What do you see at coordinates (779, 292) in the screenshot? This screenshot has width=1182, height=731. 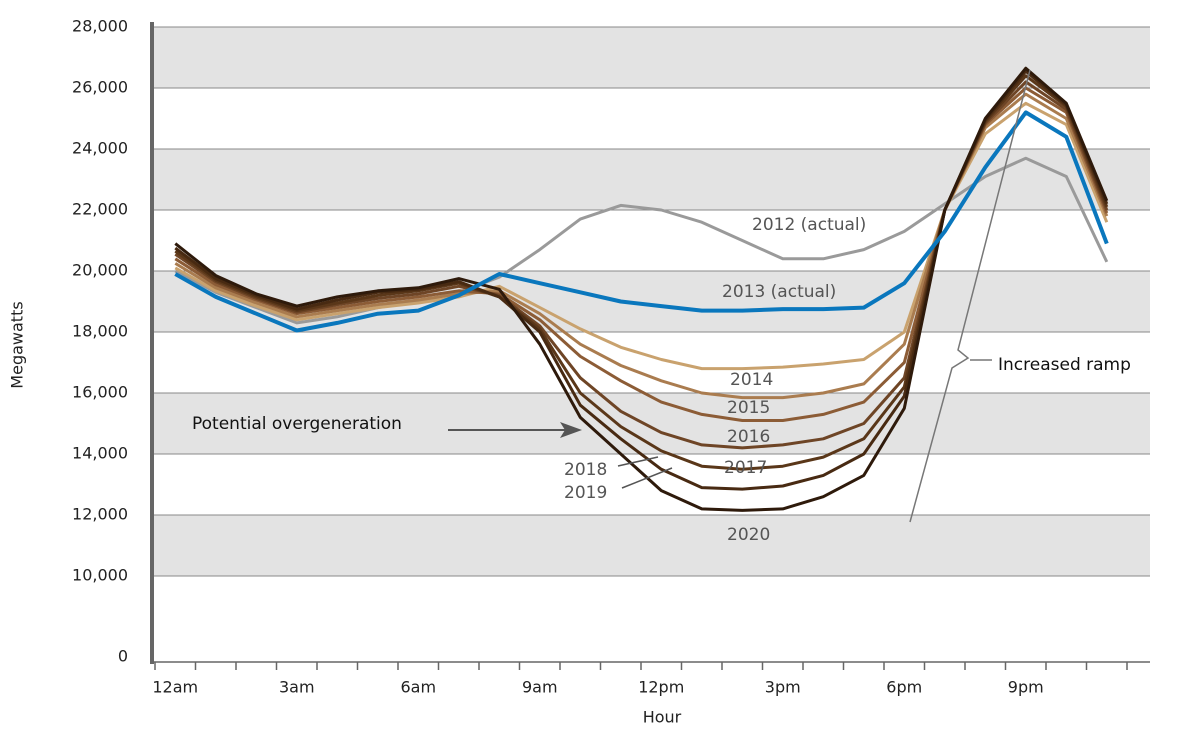 I see `series-label: 2013 (actual)` at bounding box center [779, 292].